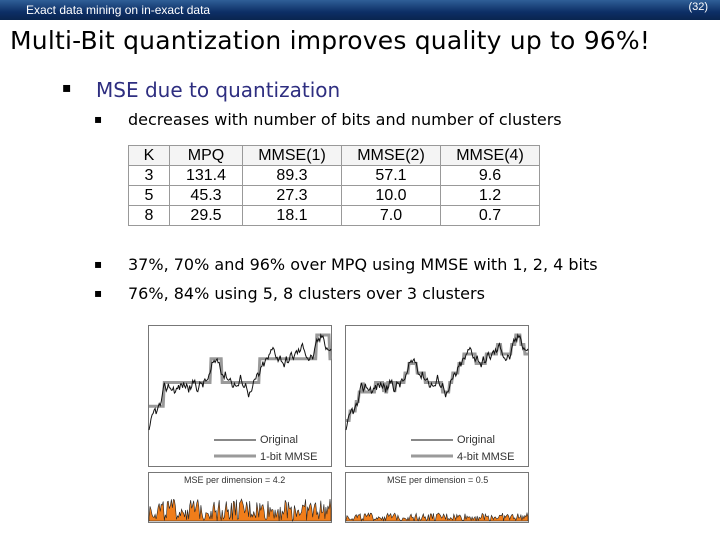 This screenshot has height=540, width=720. What do you see at coordinates (360, 10) in the screenshot?
I see `header-bar: Exact data mining on in-exact data (32)` at bounding box center [360, 10].